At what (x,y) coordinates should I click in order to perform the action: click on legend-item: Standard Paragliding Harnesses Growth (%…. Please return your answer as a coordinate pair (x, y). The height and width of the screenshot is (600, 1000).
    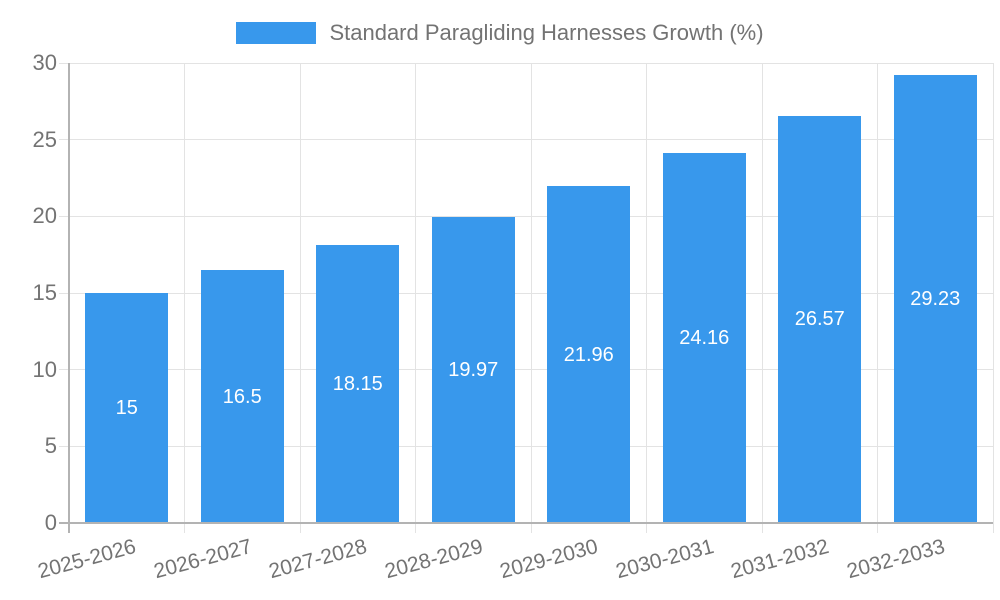
    Looking at the image, I should click on (500, 33).